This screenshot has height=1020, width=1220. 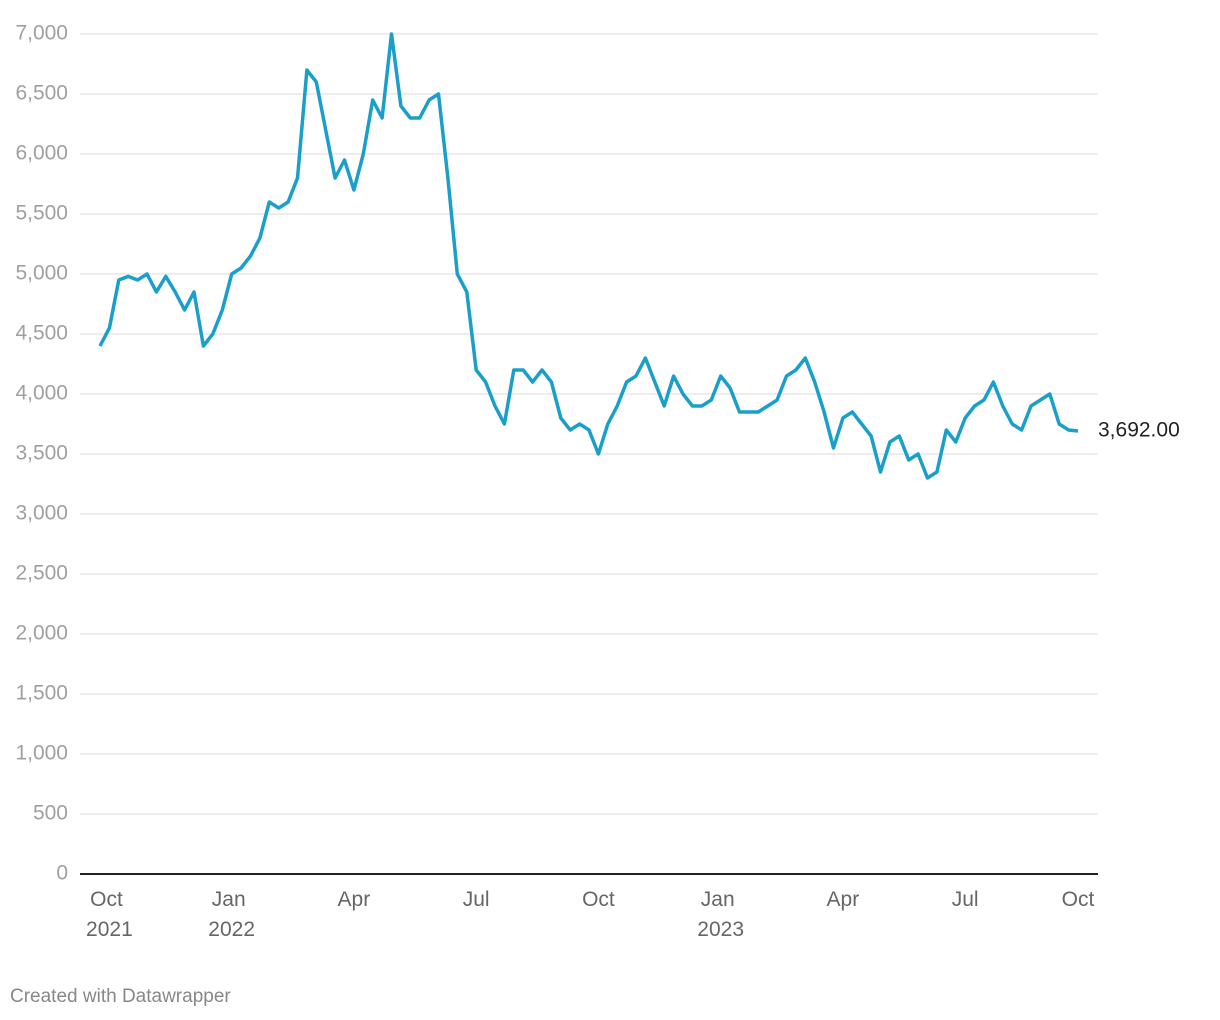 I want to click on y-tick-label: 4,000, so click(x=41, y=393).